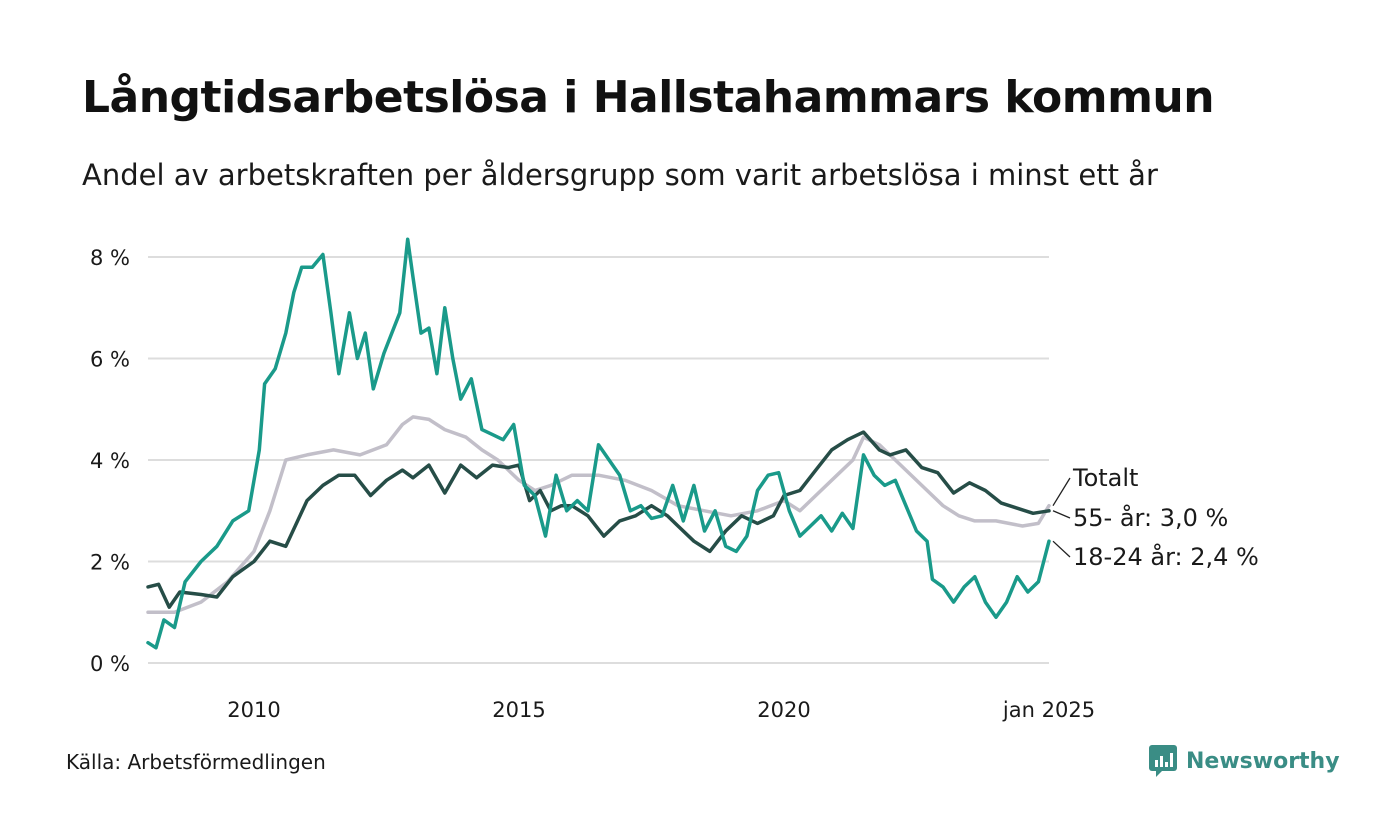  I want to click on brand-logo: Newsworthy, so click(1244, 761).